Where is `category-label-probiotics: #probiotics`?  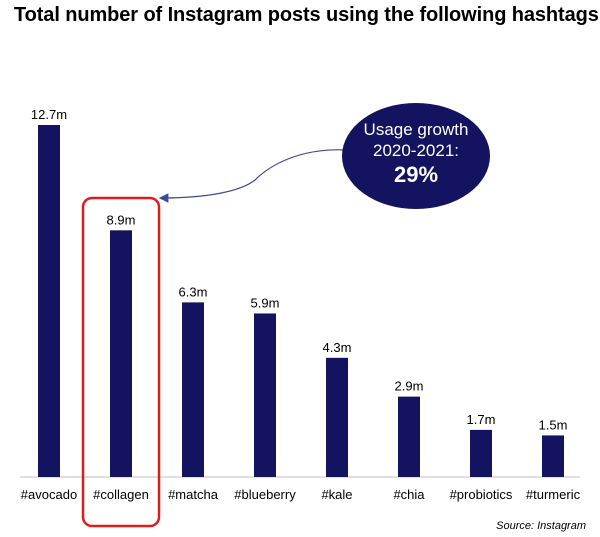
category-label-probiotics: #probiotics is located at coordinates (481, 494).